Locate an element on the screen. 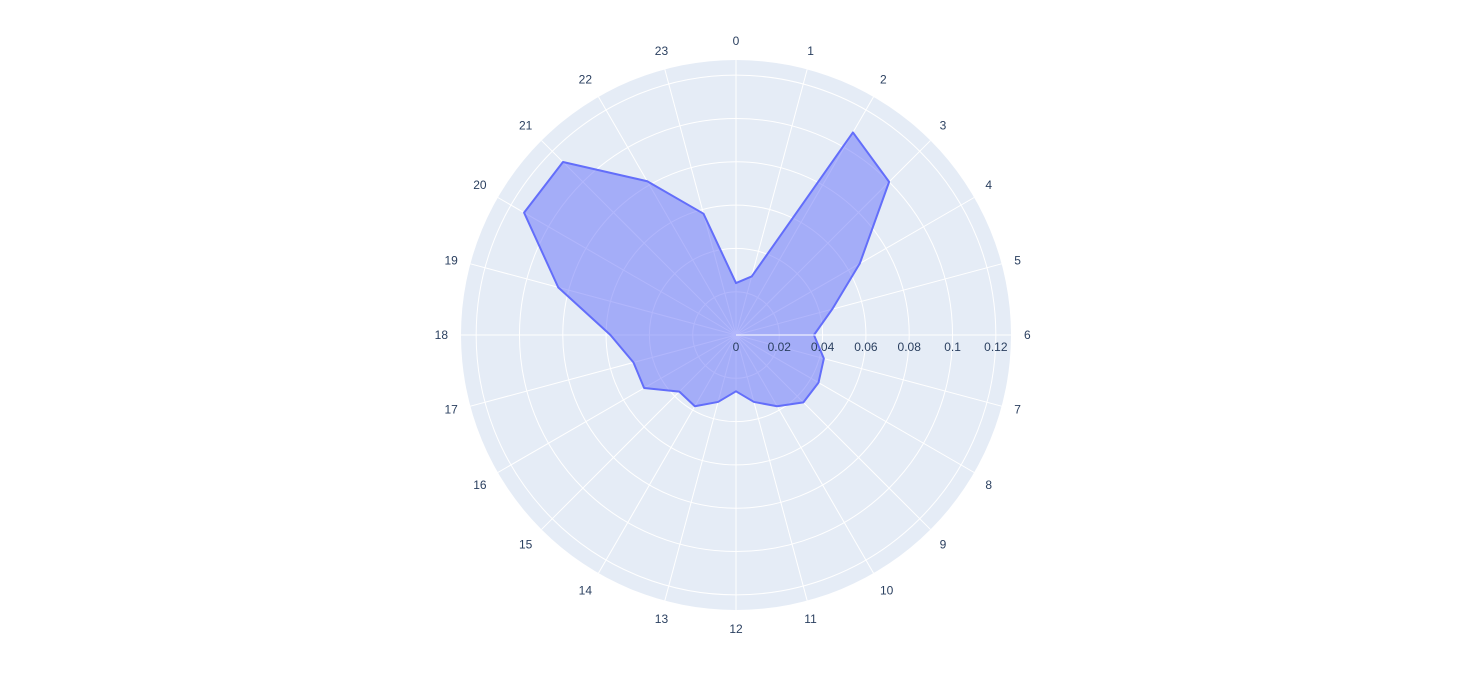 The width and height of the screenshot is (1472, 697). angular-tick-label: 1 is located at coordinates (810, 51).